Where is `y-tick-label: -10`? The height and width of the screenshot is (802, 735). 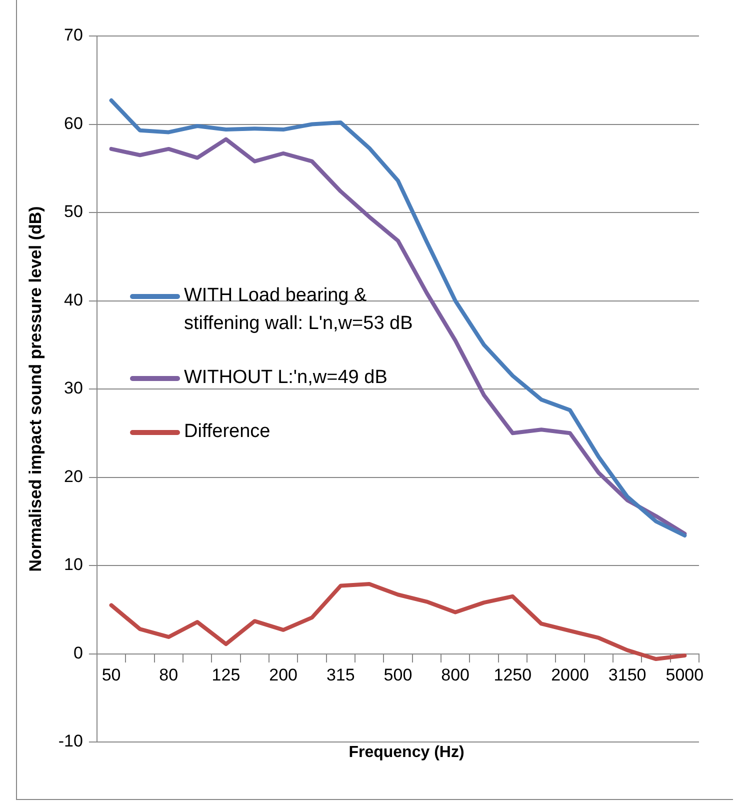 y-tick-label: -10 is located at coordinates (70, 741).